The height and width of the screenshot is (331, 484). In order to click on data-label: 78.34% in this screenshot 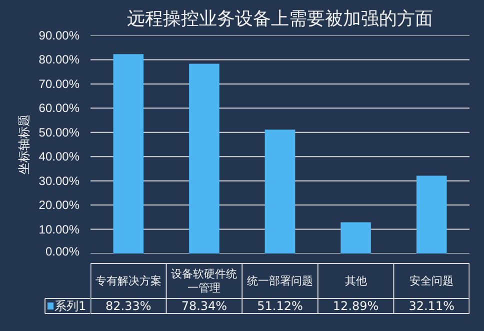, I will do `click(204, 306)`.